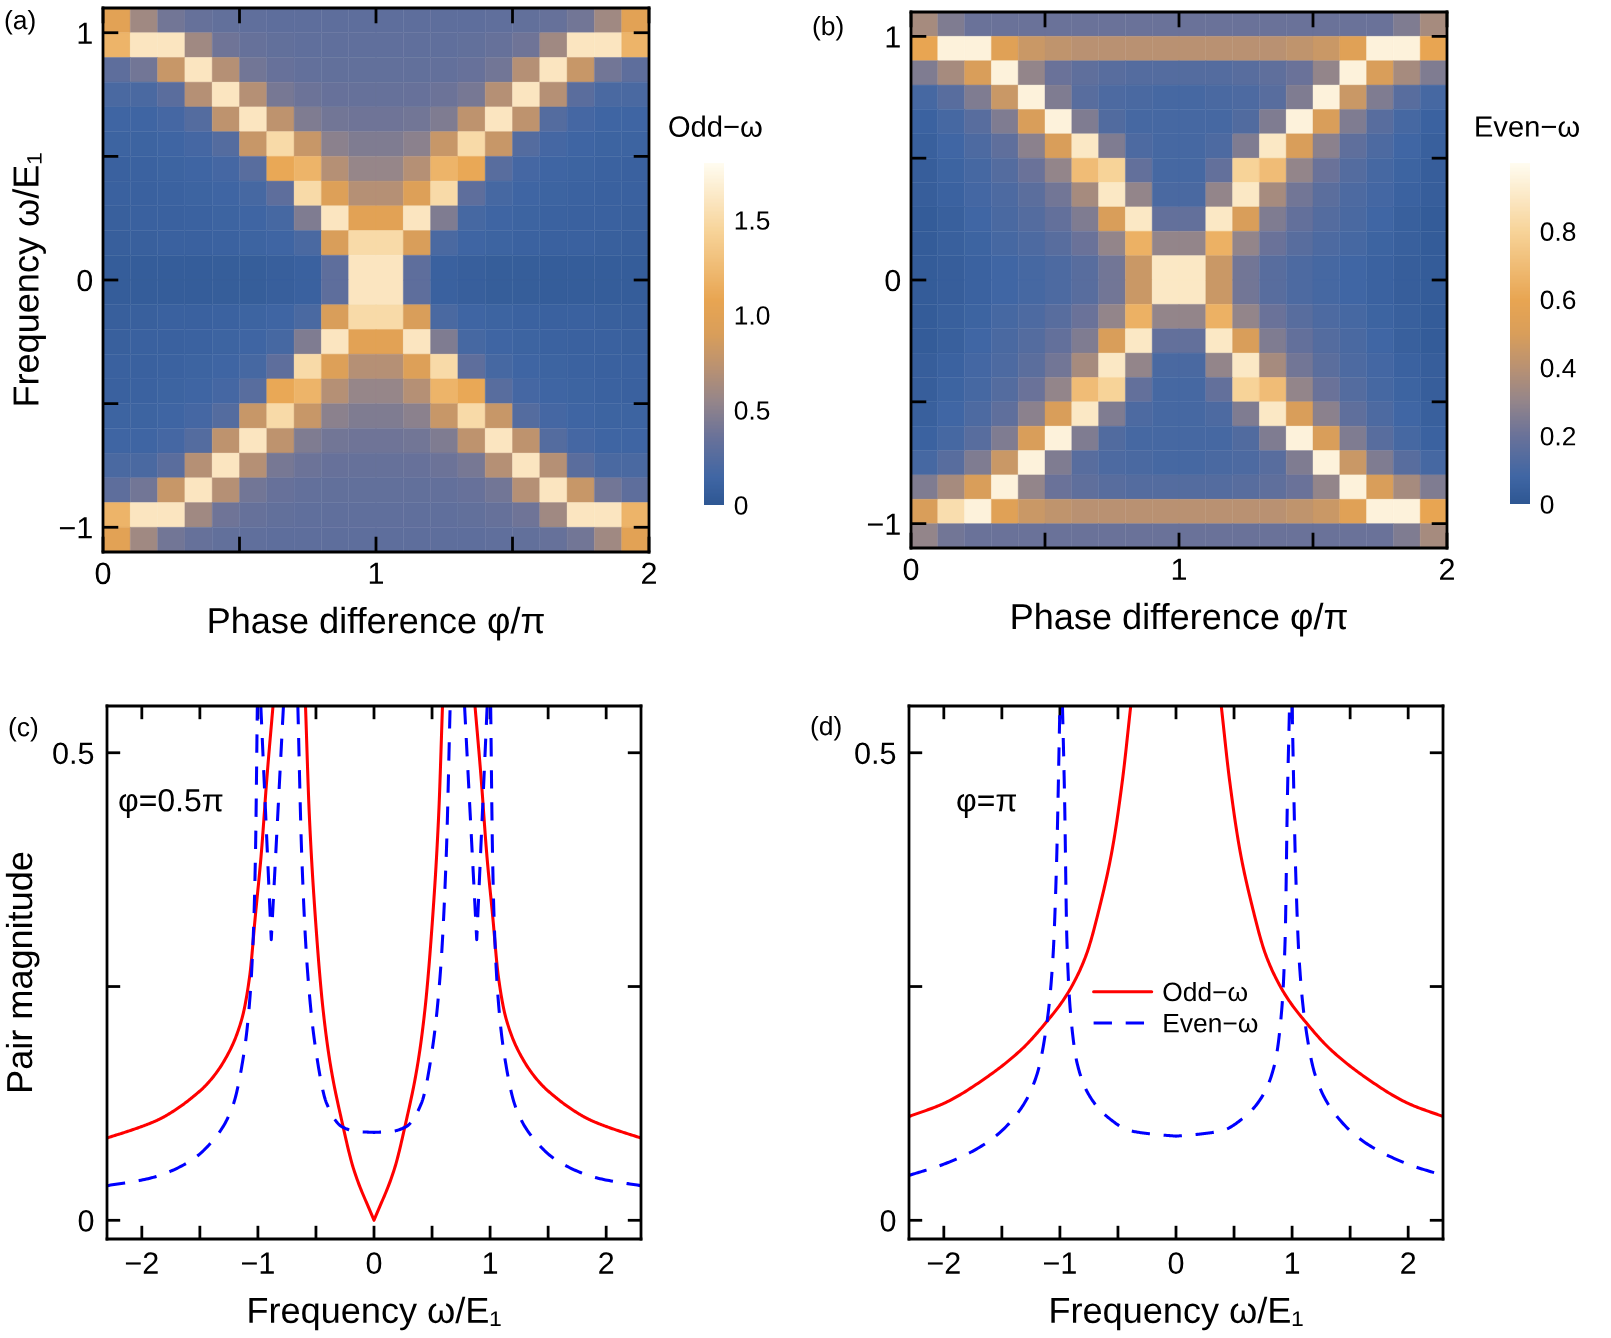 Image resolution: width=1611 pixels, height=1338 pixels. What do you see at coordinates (715, 126) in the screenshot?
I see `color-bar-title: Odd−ω` at bounding box center [715, 126].